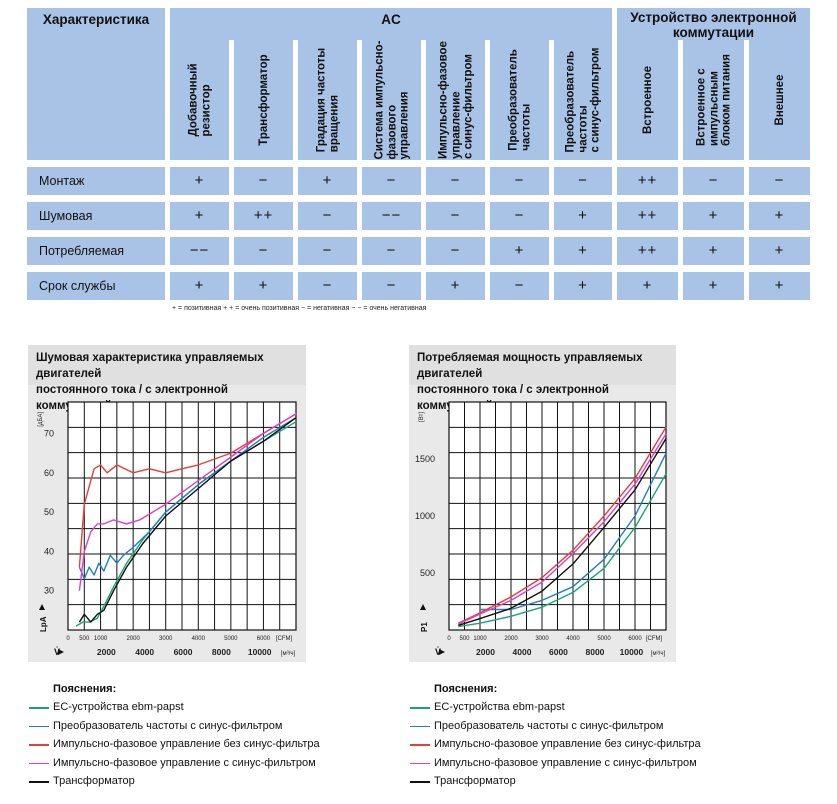  I want to click on y-tick-label: 50, so click(49, 512).